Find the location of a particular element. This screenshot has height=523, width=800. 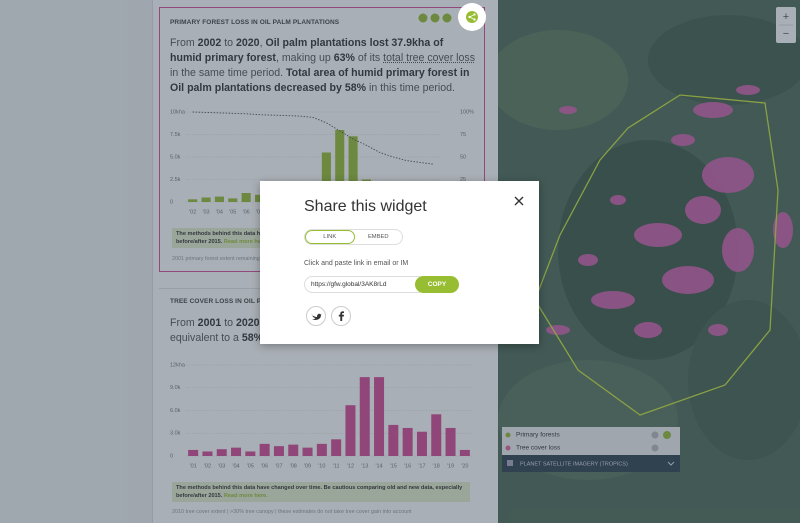

x-tick-label: '17 is located at coordinates (421, 466).